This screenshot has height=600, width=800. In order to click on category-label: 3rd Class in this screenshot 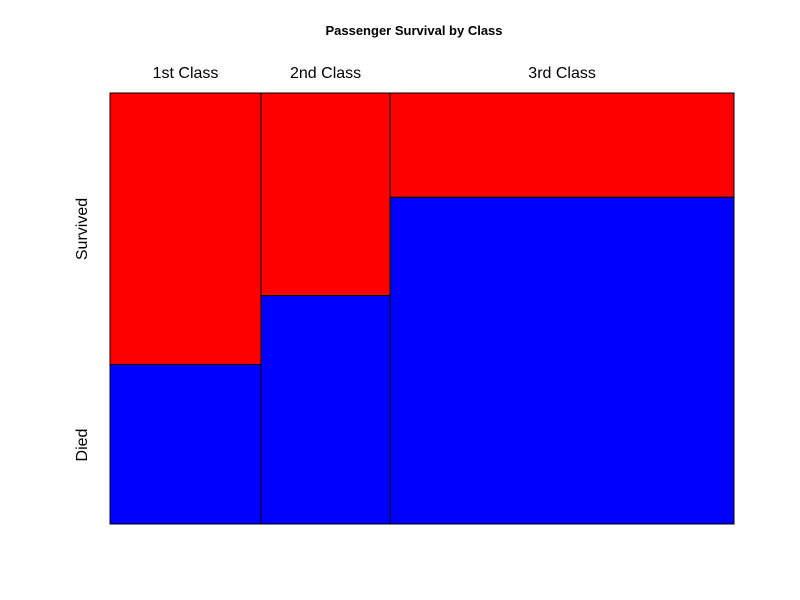, I will do `click(562, 73)`.